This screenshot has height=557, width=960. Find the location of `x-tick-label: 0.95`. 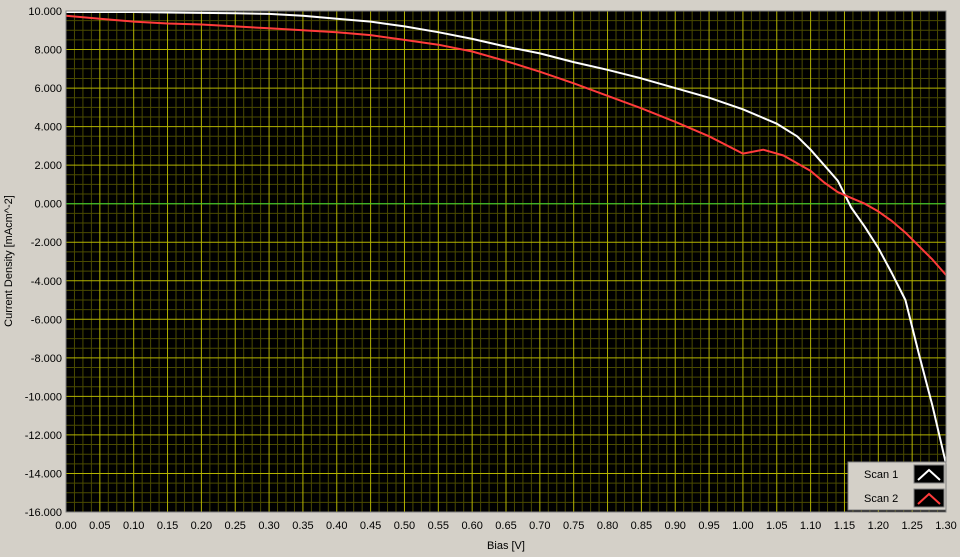

x-tick-label: 0.95 is located at coordinates (708, 526).